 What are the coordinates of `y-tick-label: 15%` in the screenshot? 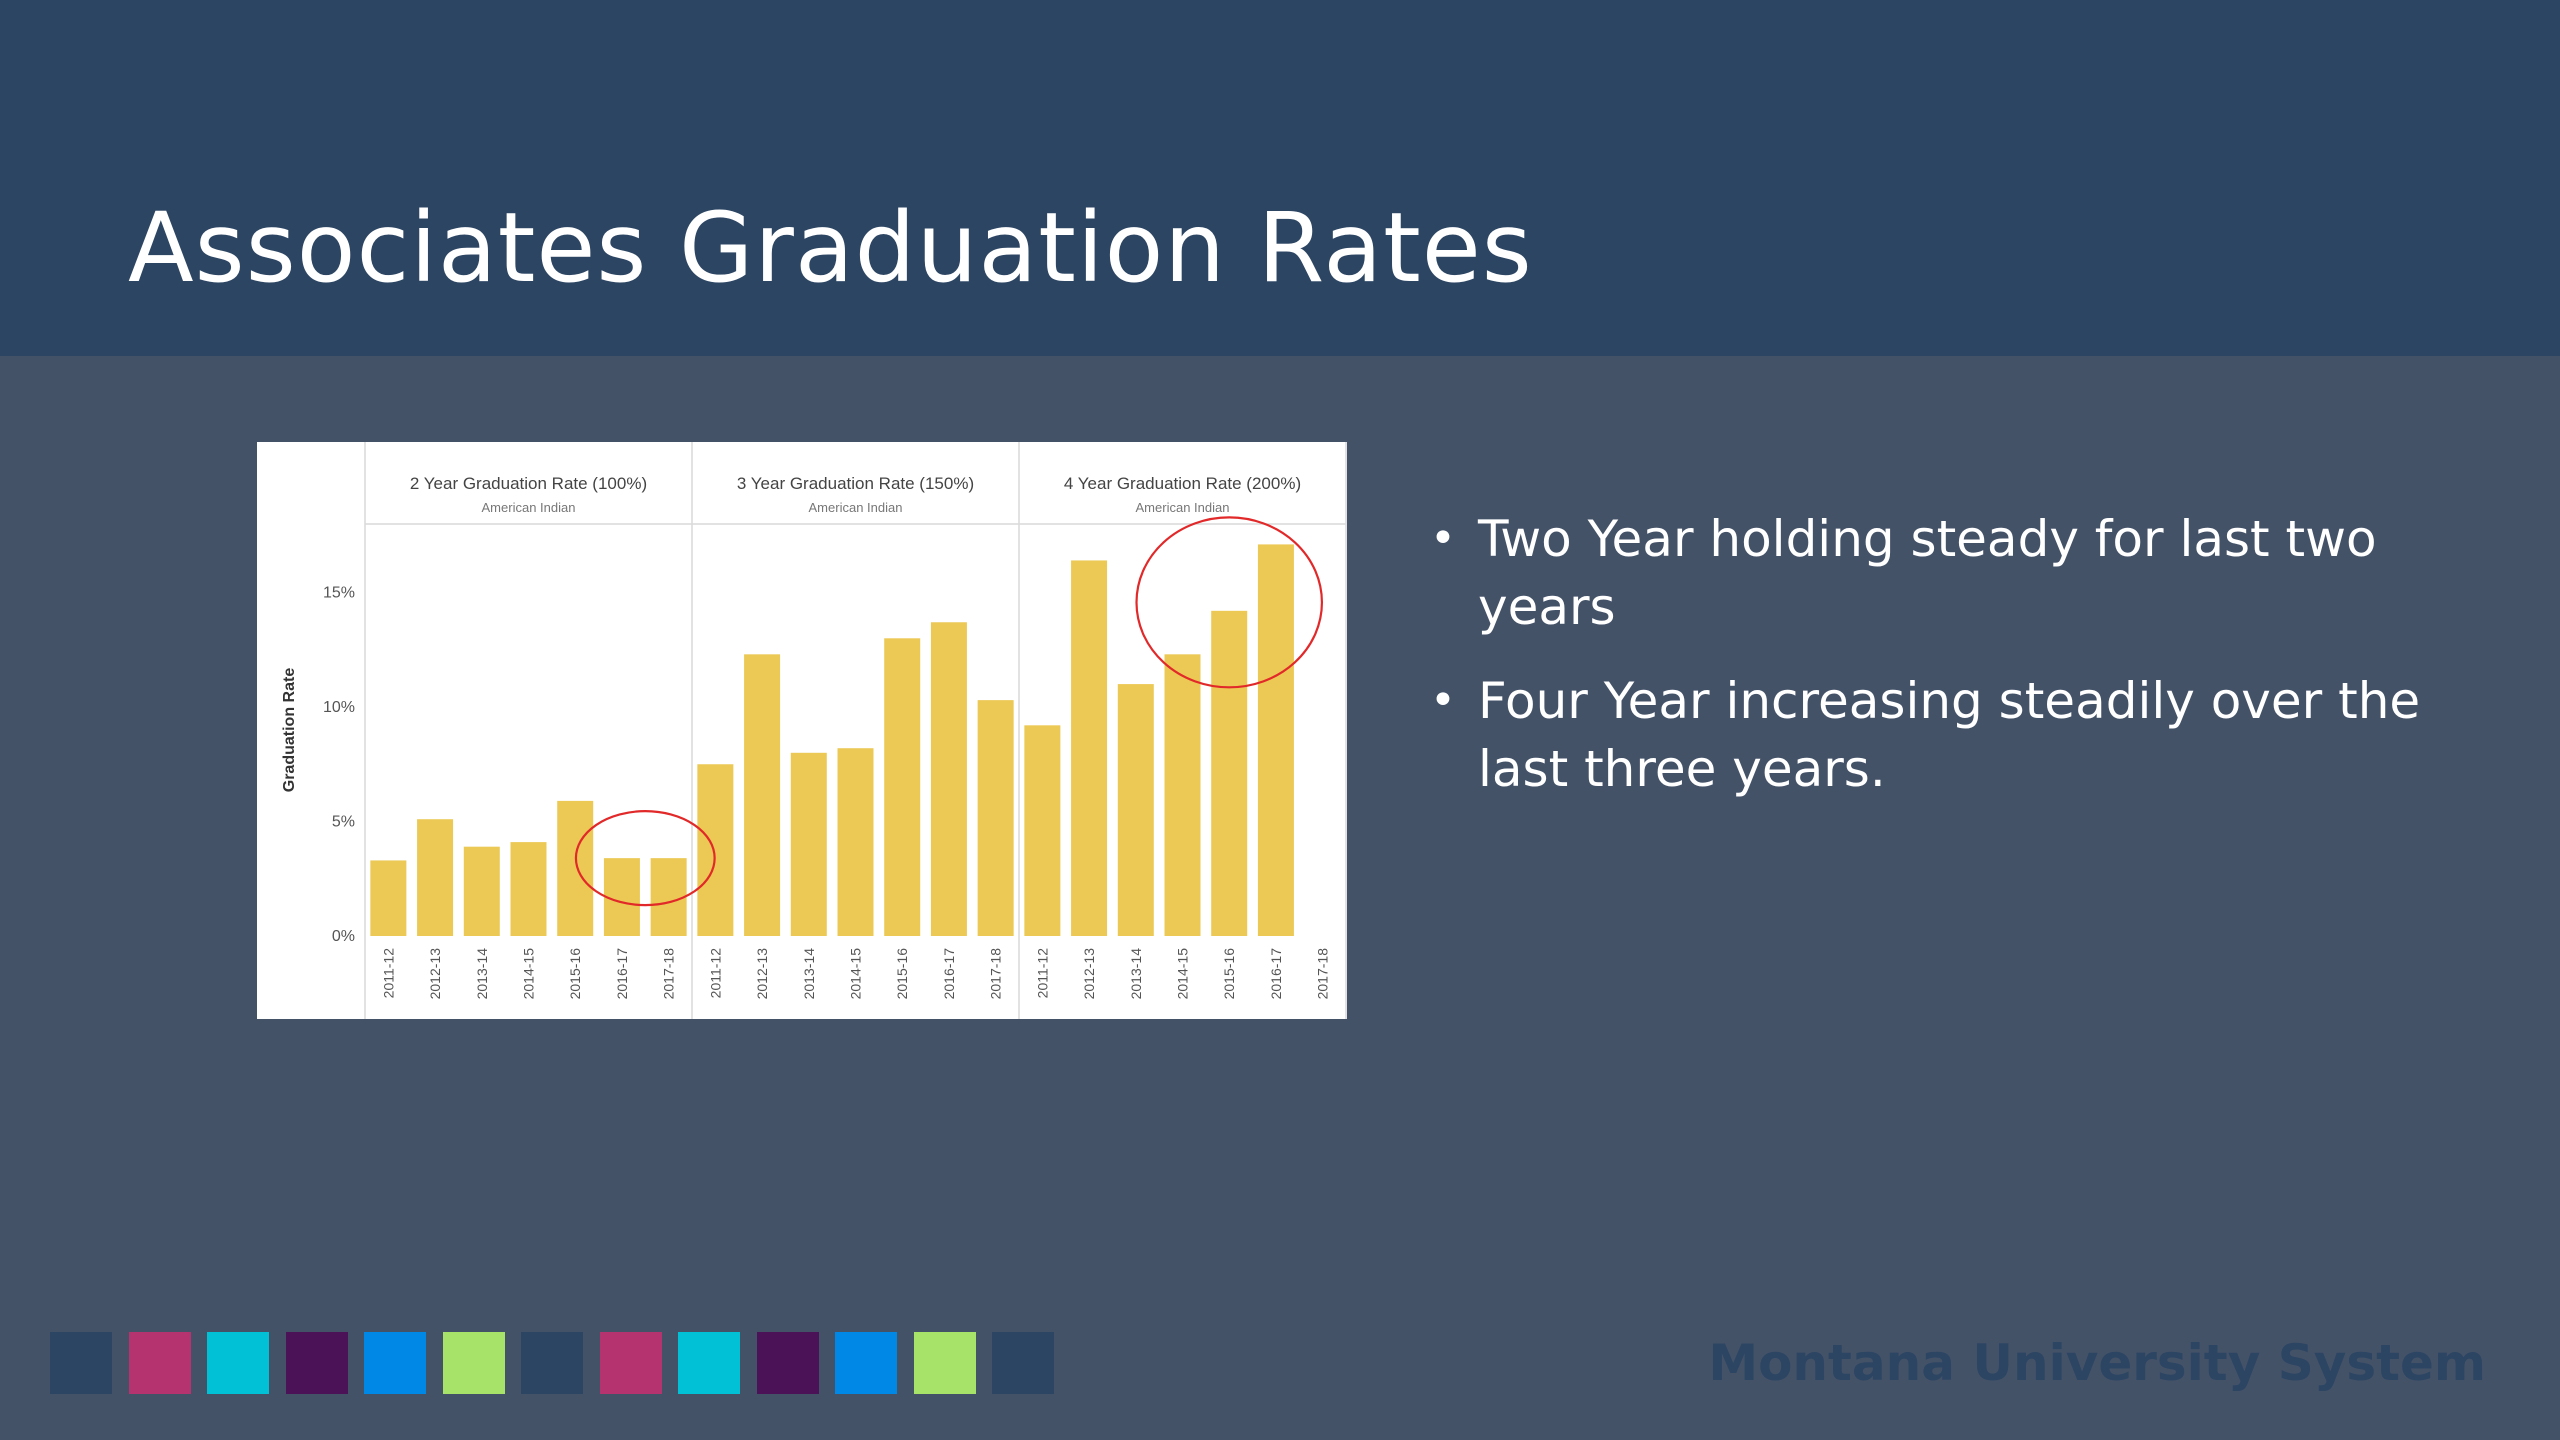 It's located at (339, 593).